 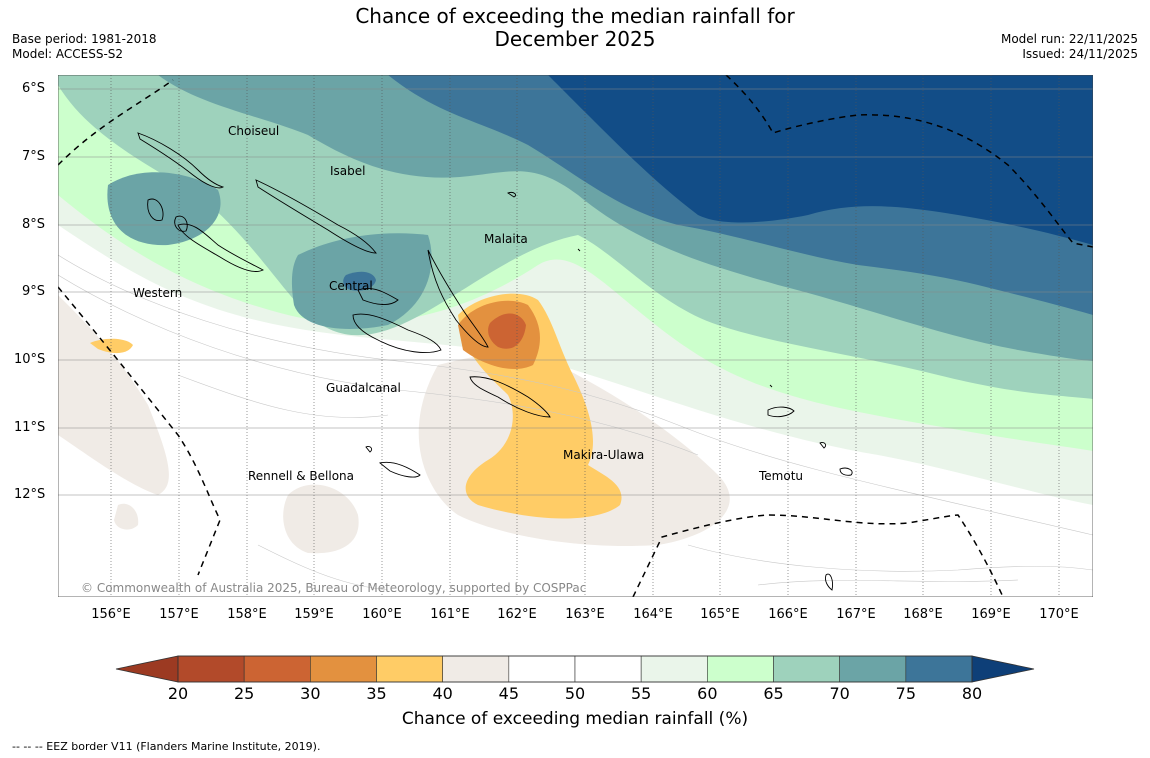 I want to click on lat-label-9s: 9°S, so click(x=34, y=291).